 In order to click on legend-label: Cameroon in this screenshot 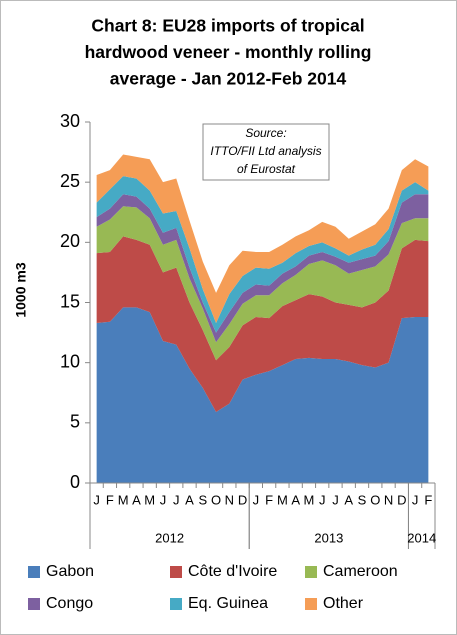, I will do `click(360, 571)`.